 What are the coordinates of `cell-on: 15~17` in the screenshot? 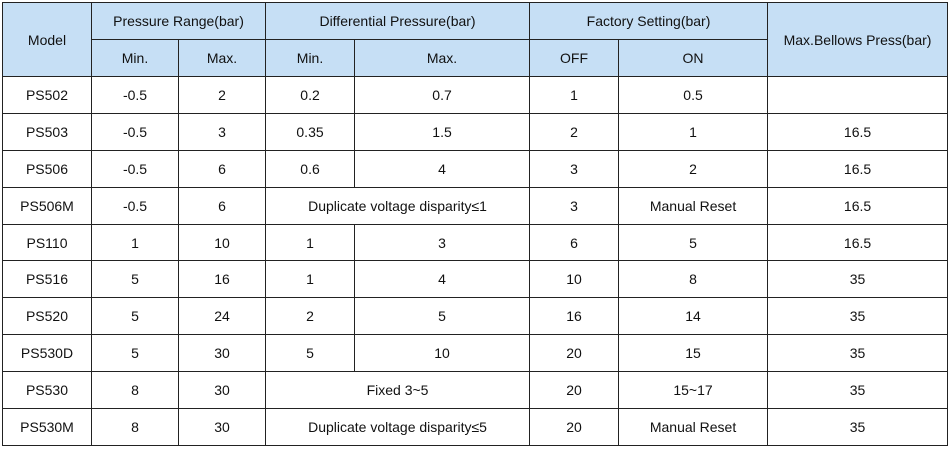 It's located at (693, 390).